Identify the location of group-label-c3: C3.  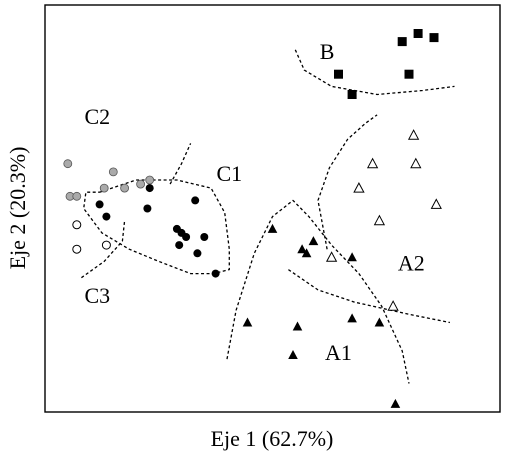
(97, 295).